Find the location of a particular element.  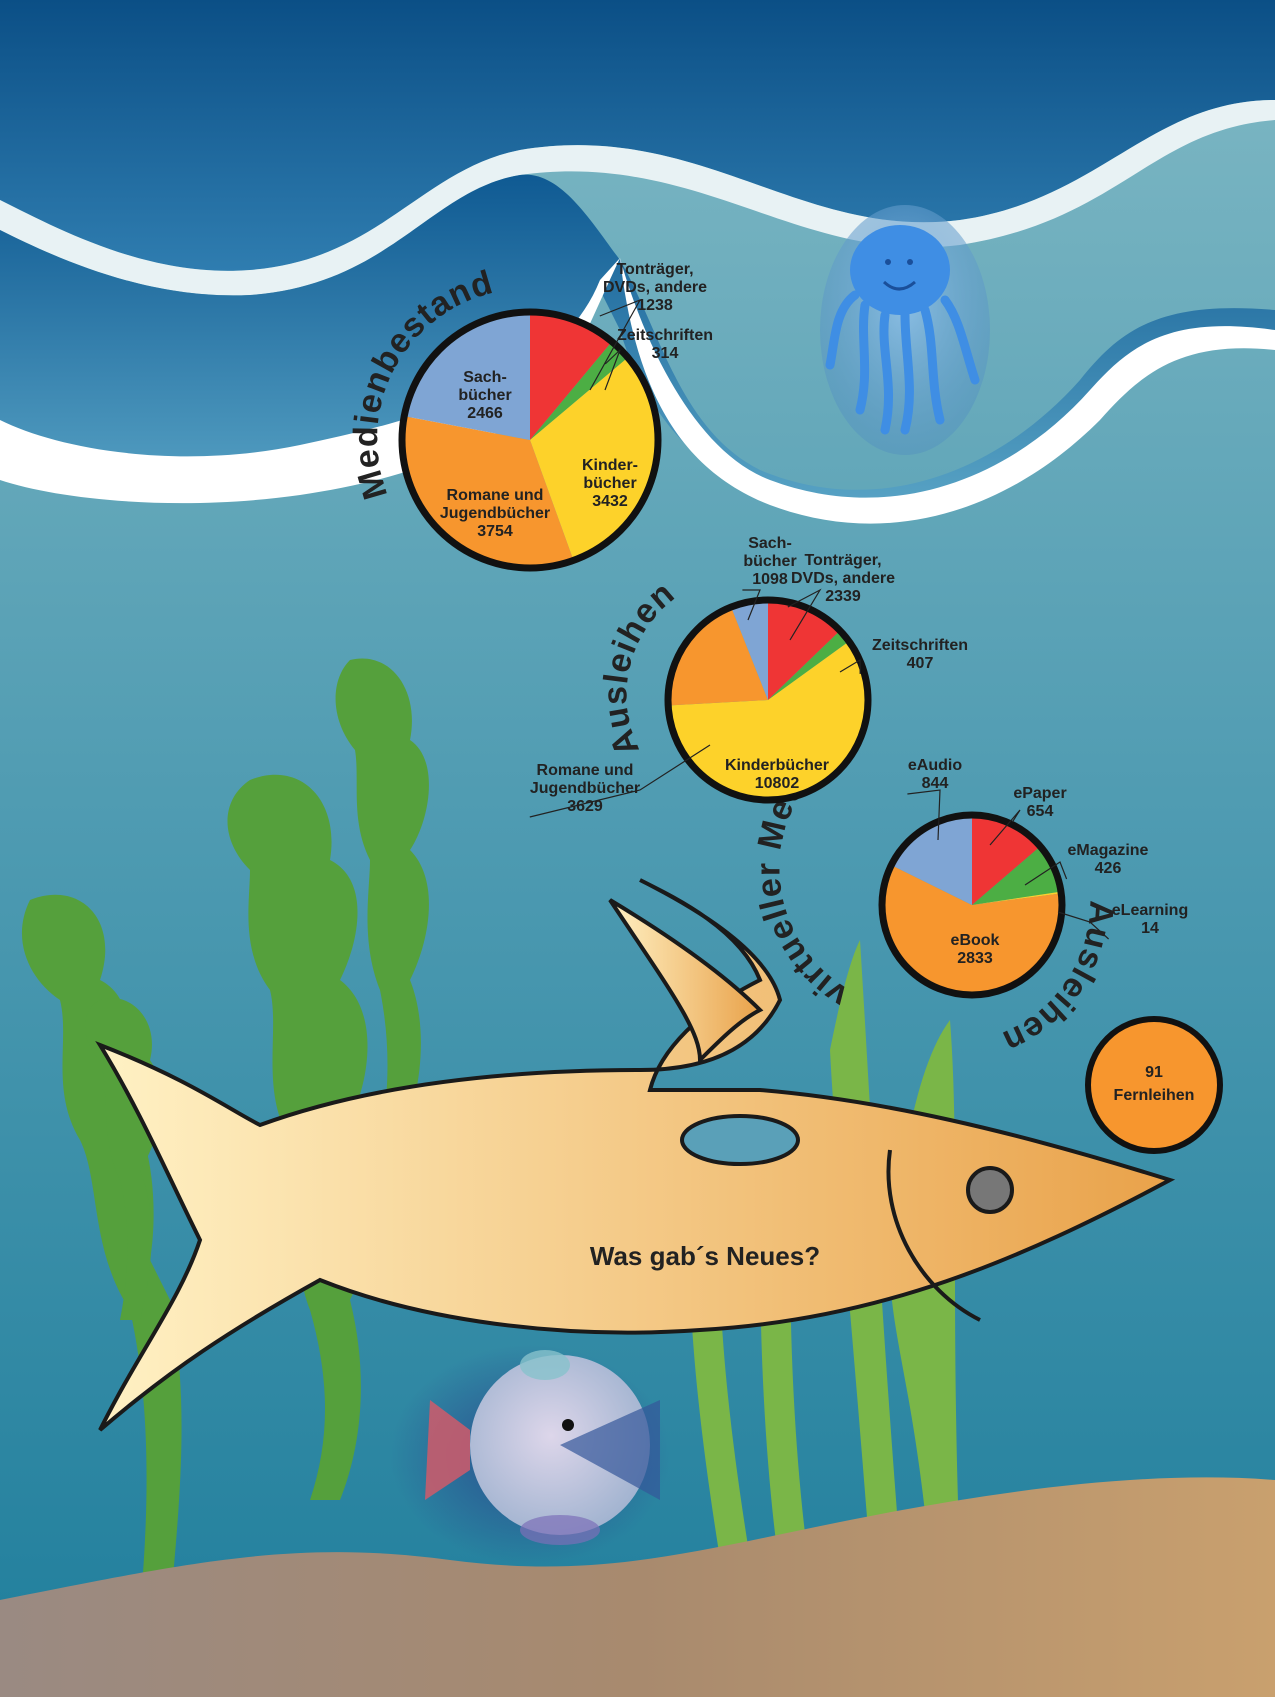

fish-gill is located at coordinates (933, 1235).